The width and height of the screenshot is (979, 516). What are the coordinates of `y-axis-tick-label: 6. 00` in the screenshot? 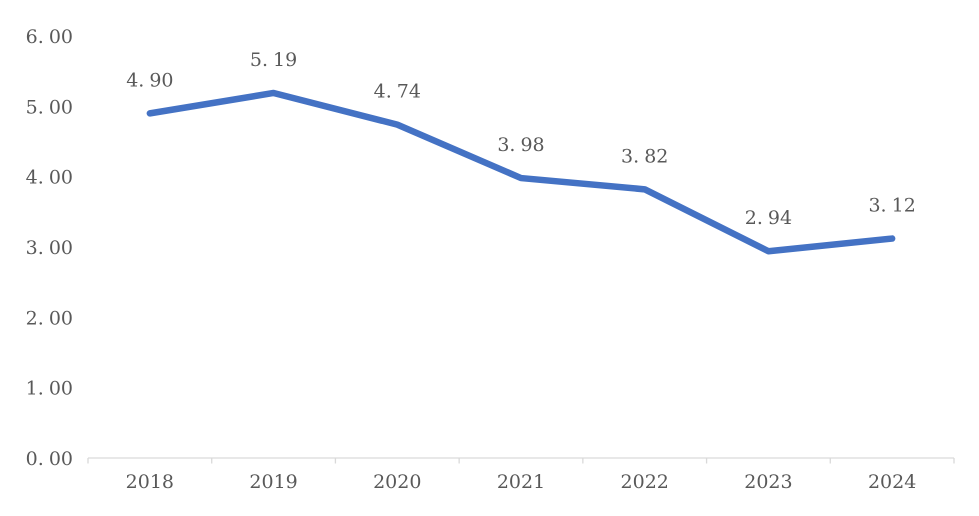 It's located at (49, 37).